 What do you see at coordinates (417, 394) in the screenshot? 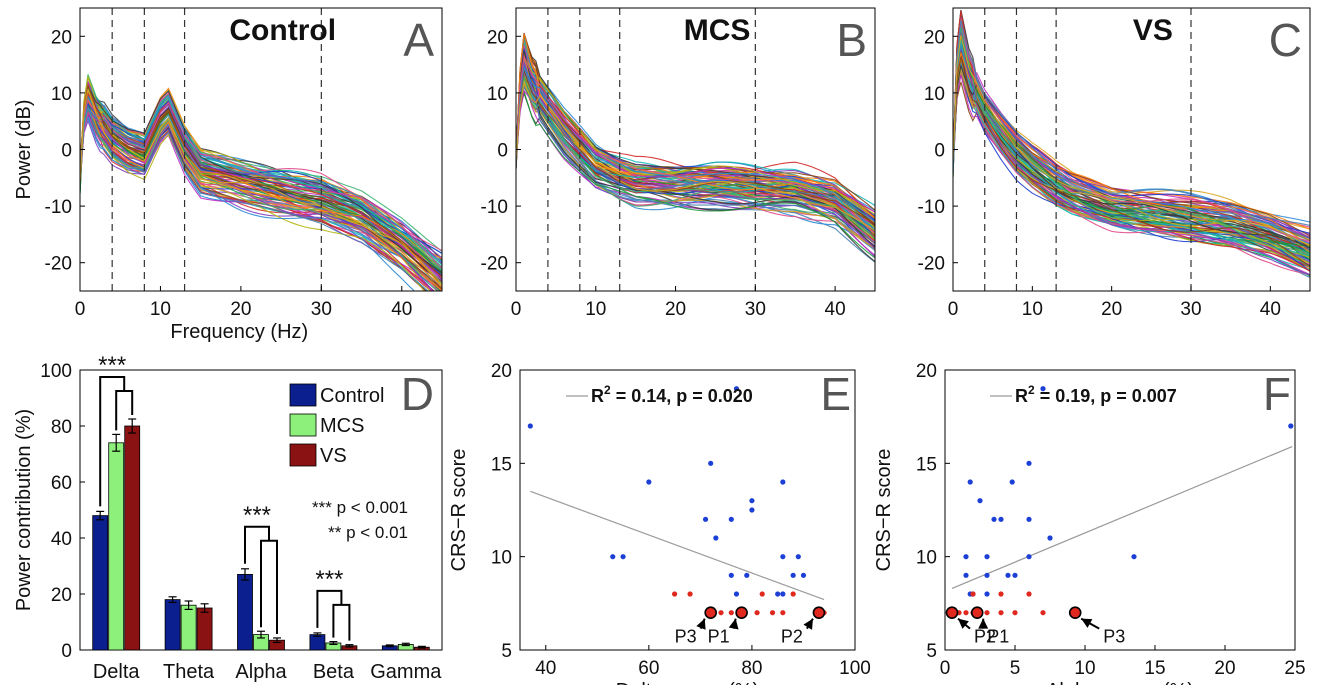
I see `panel-letter: D` at bounding box center [417, 394].